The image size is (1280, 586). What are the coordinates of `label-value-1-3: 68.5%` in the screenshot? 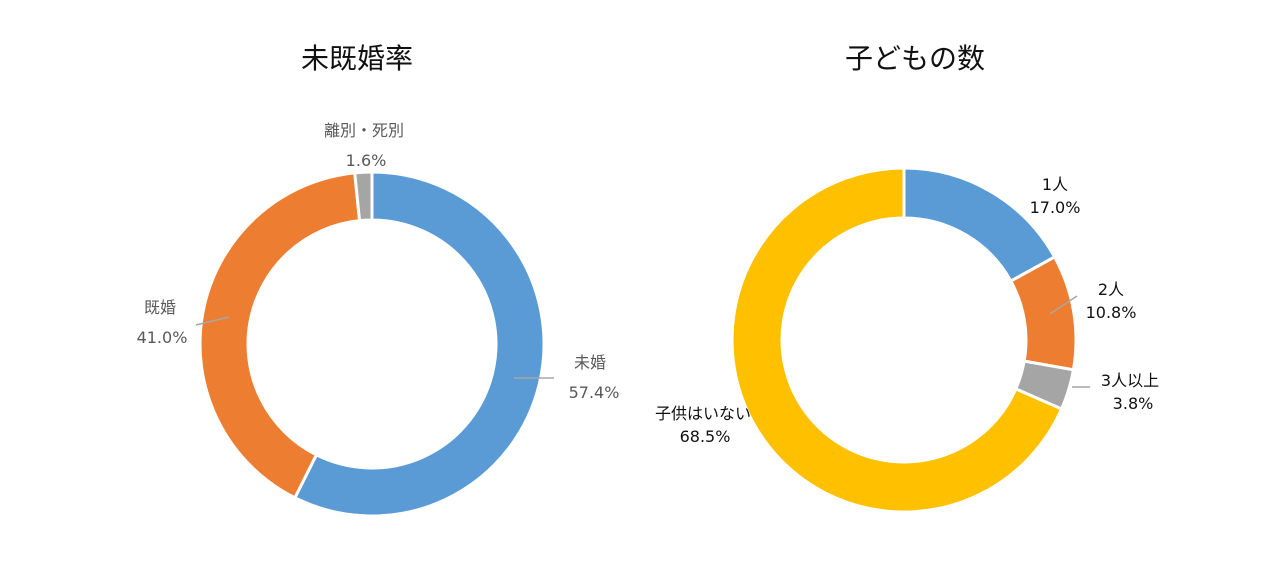 It's located at (705, 436).